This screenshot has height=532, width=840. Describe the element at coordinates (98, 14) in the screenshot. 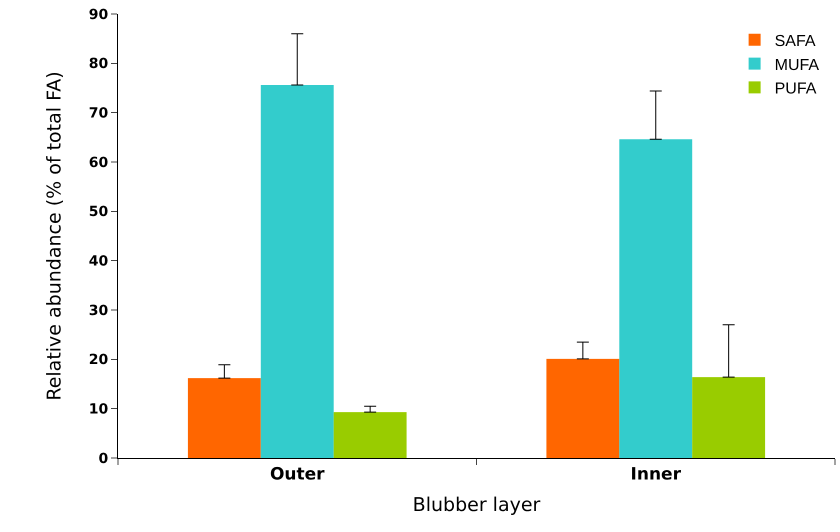

I see `y-tick-label: 90` at that location.